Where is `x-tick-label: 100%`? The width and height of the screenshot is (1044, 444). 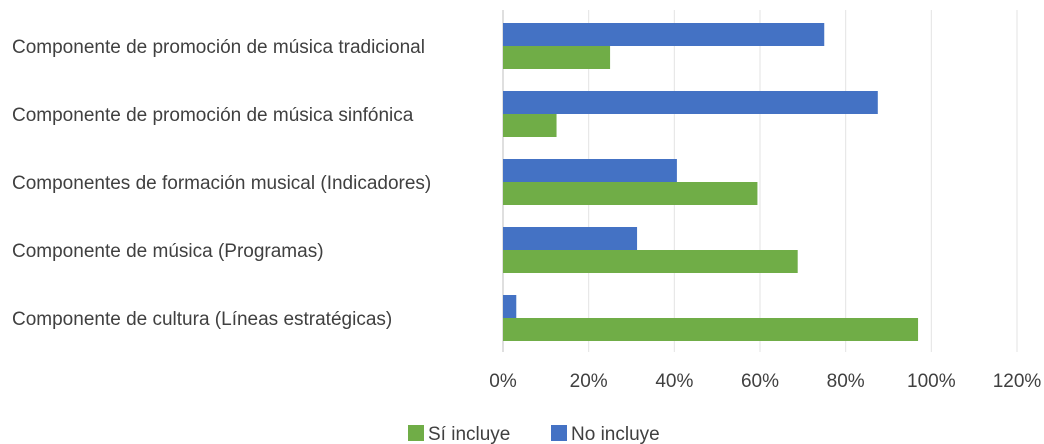
x-tick-label: 100% is located at coordinates (931, 381).